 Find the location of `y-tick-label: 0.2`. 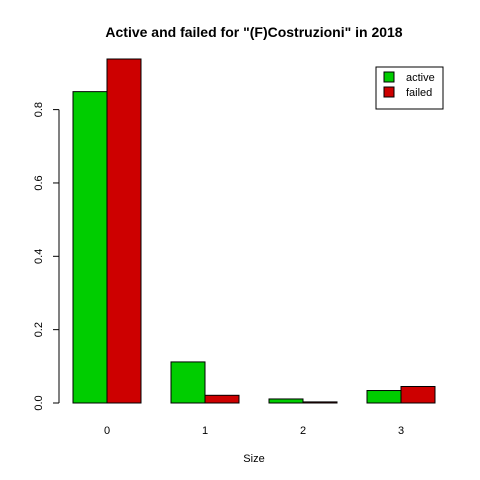

y-tick-label: 0.2 is located at coordinates (39, 329).